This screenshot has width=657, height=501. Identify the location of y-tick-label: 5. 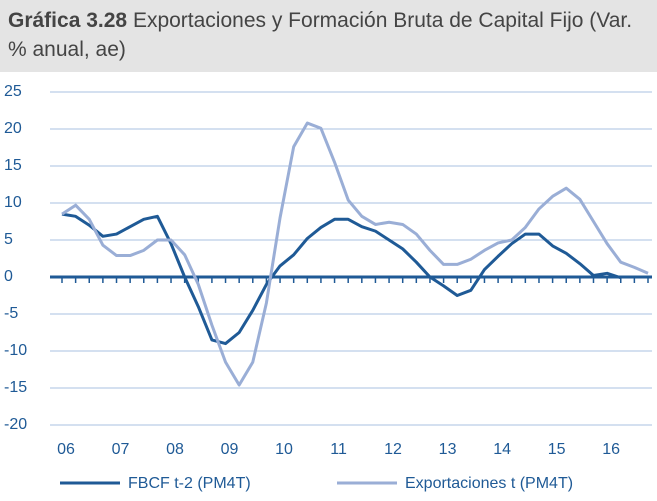
(8, 239).